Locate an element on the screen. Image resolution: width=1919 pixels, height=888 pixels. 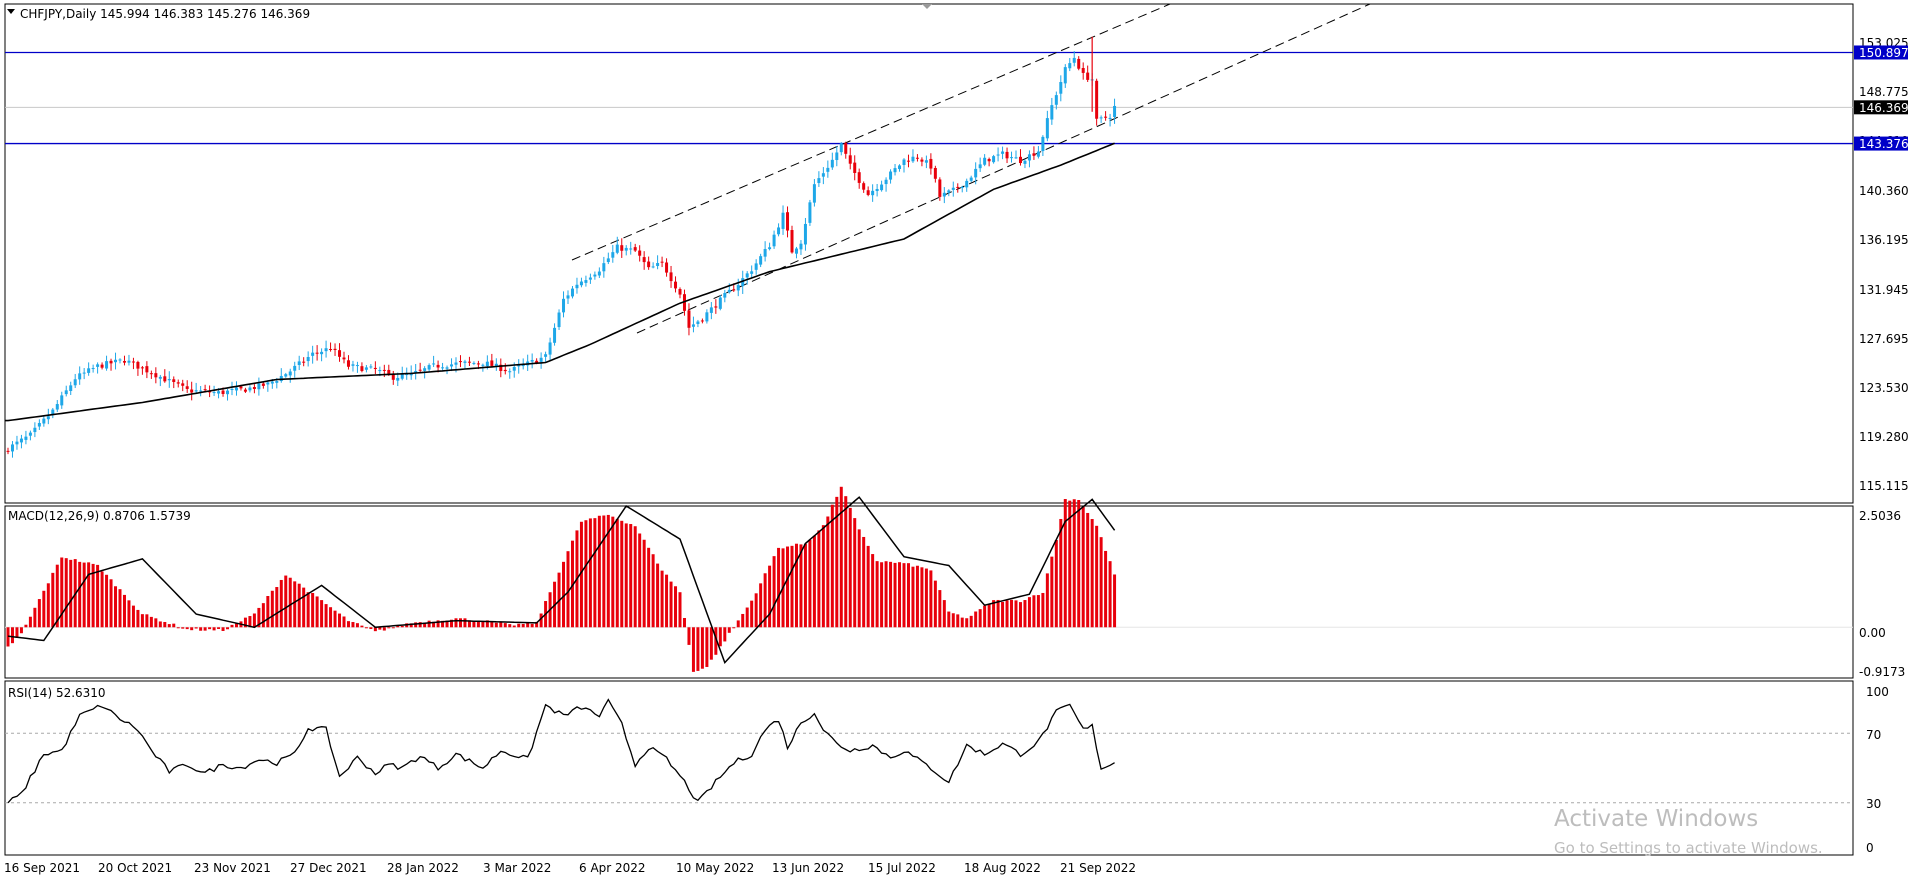
channel-lower-line is located at coordinates (1003, 168).